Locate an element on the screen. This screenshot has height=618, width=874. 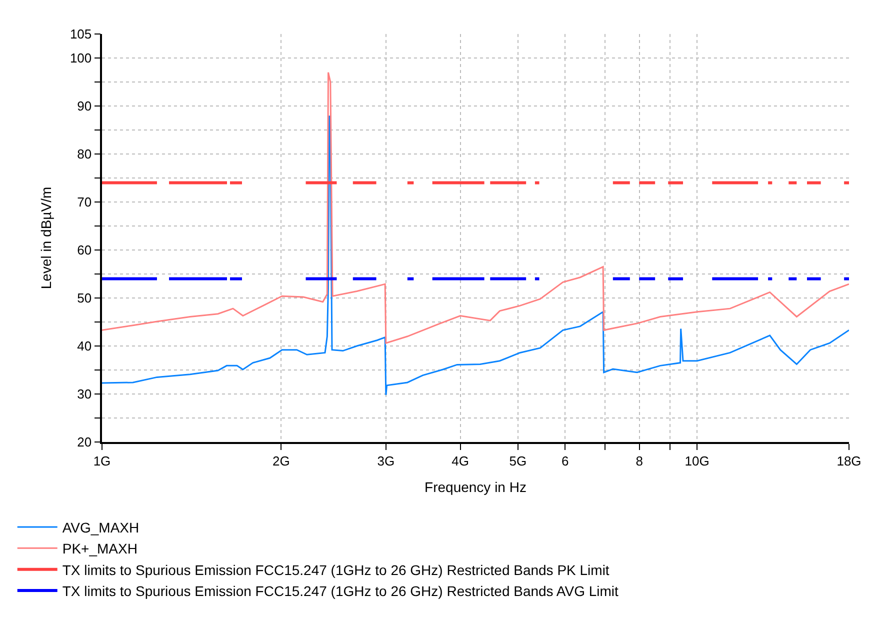
legend-label: TX limits to Spurious Emission FCC15.247 (1GHz to 26 GHz) Restricted Bands AVG Limit is located at coordinates (340, 591).